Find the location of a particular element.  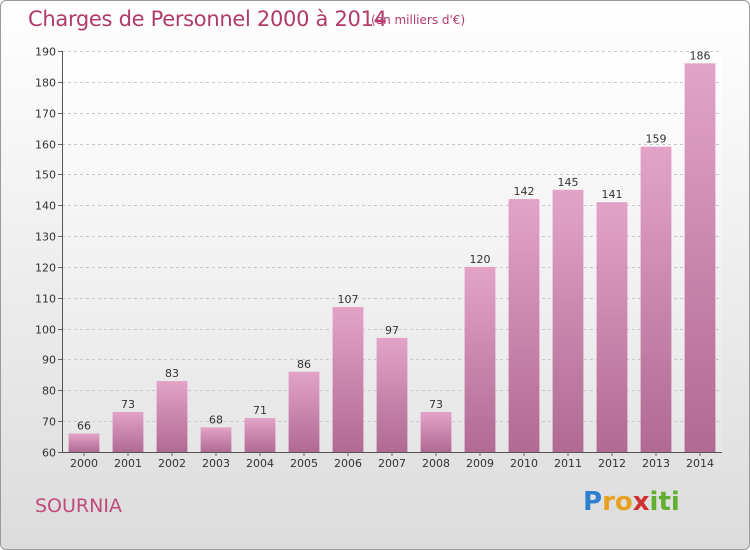

y-tick-label: 60 is located at coordinates (49, 453).